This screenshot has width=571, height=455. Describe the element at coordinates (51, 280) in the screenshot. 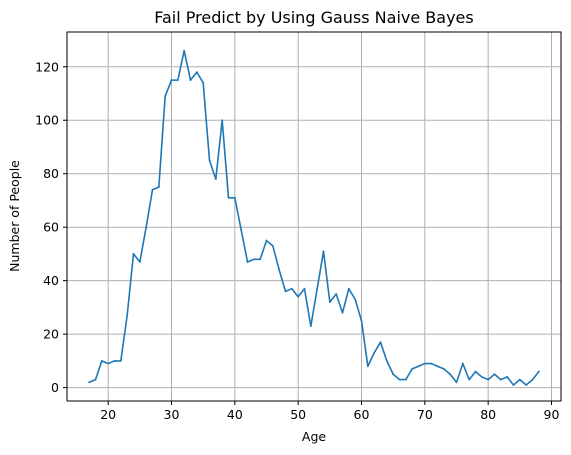

I see `y-tick-label: 40` at that location.